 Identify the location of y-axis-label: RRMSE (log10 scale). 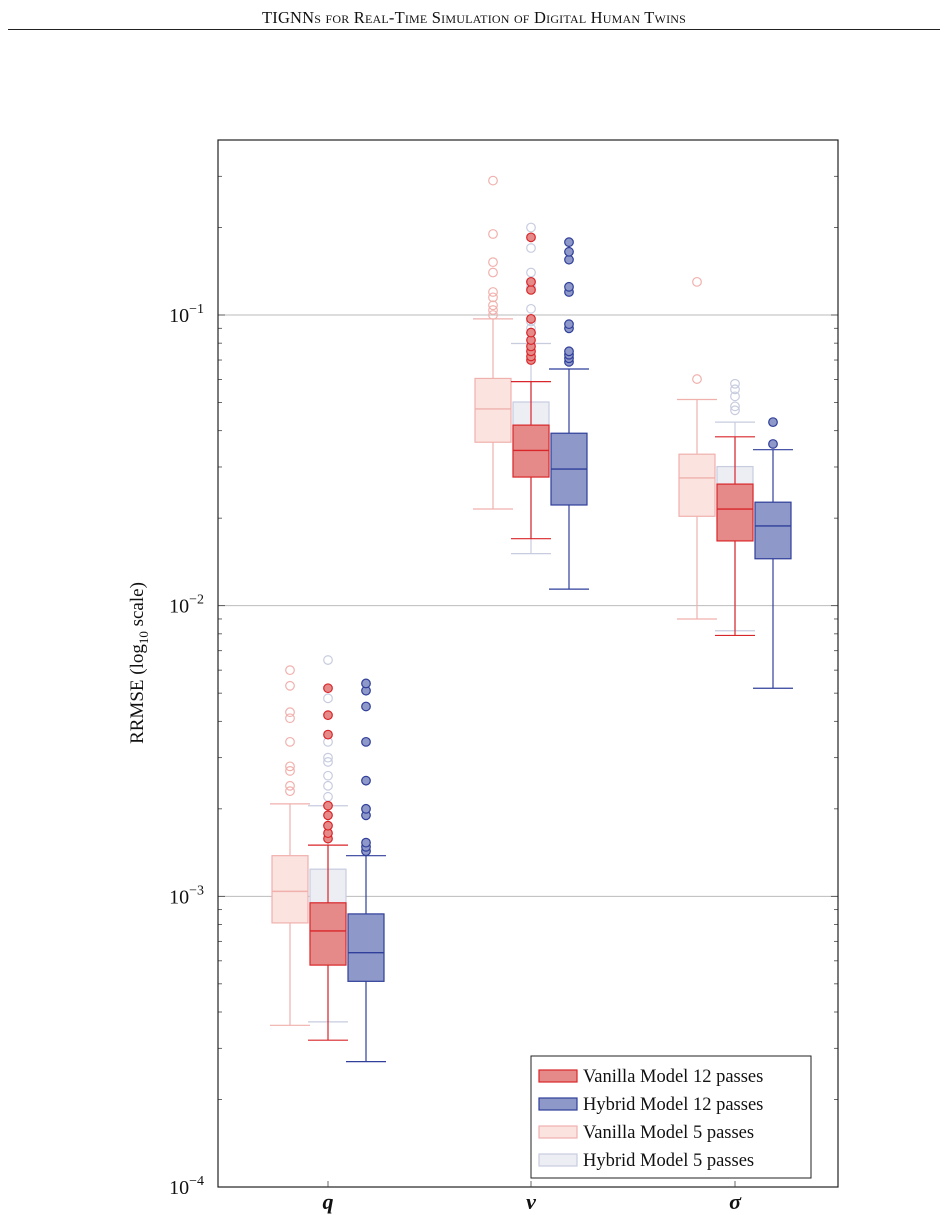
(139, 663).